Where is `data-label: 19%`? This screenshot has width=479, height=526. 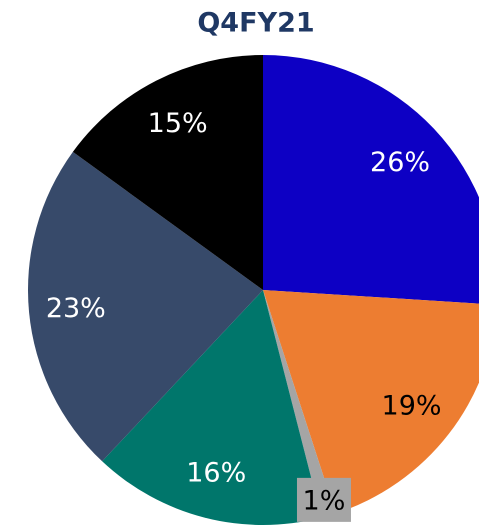
data-label: 19% is located at coordinates (412, 406).